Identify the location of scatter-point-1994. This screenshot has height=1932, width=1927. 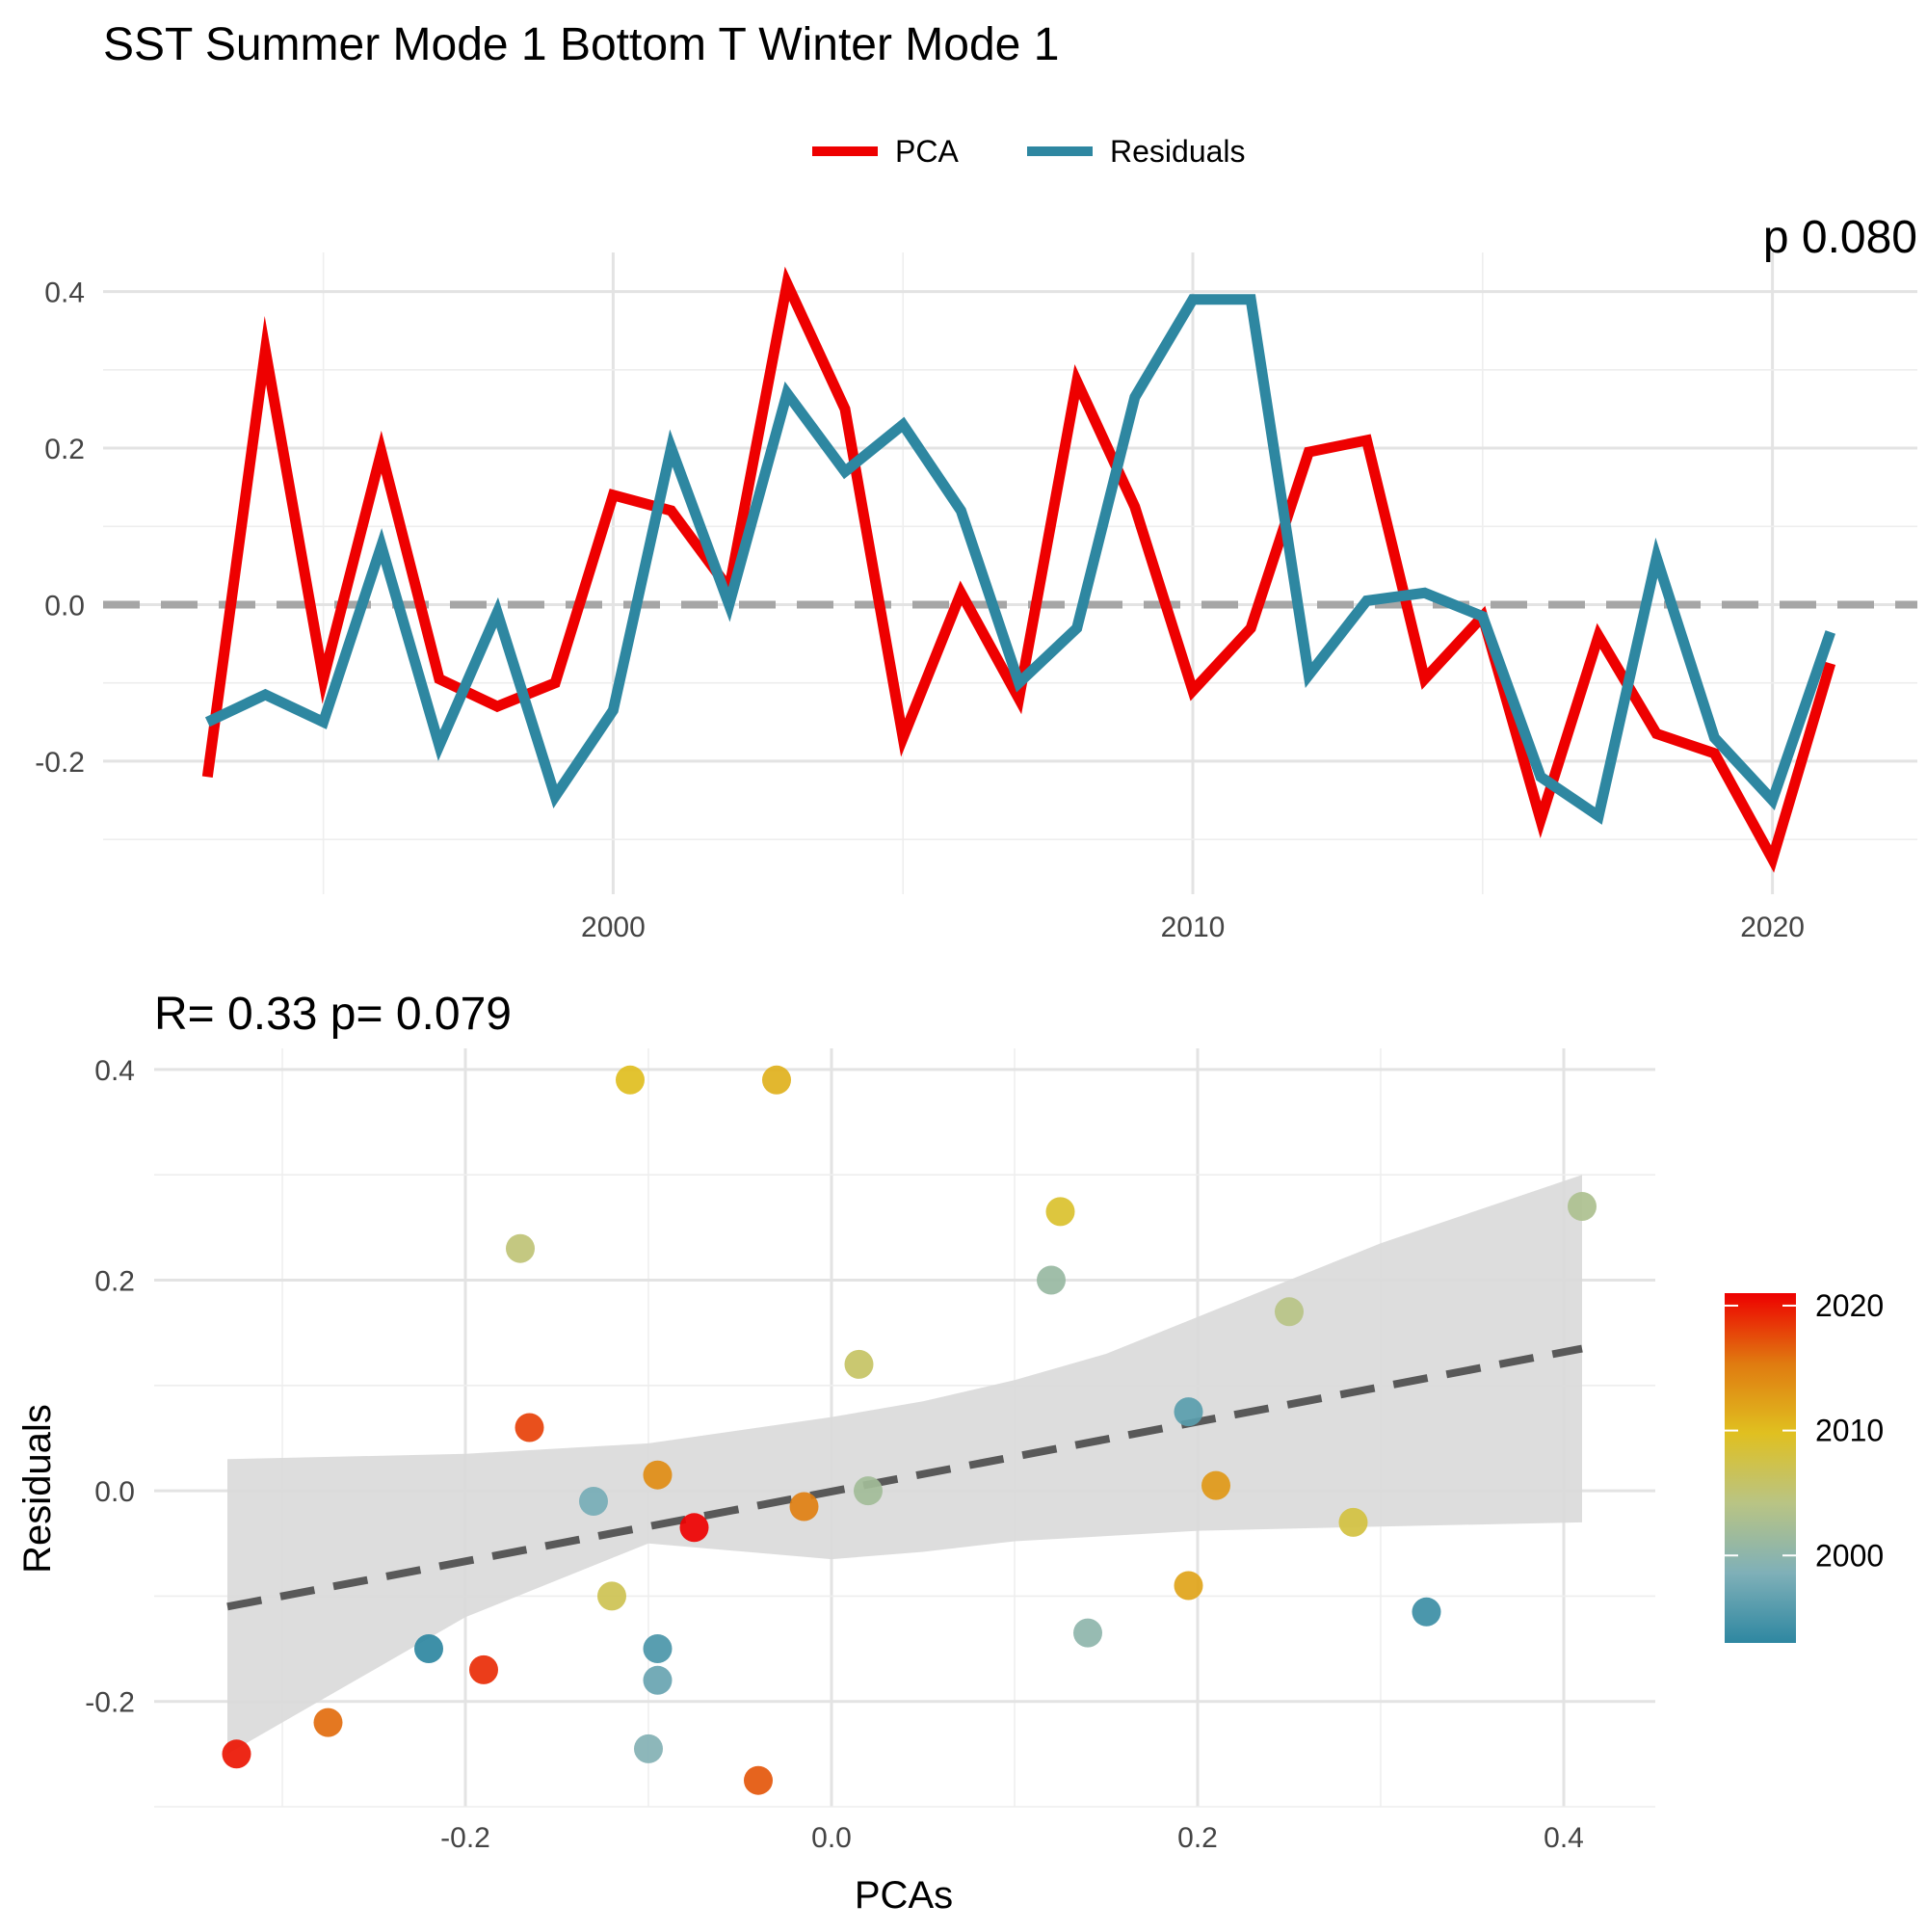
(1426, 1612).